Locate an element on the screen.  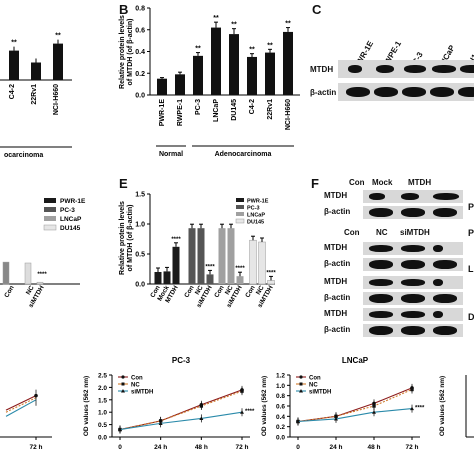
blot-c-row-label-mtdh: MTDH is located at coordinates (322, 69).